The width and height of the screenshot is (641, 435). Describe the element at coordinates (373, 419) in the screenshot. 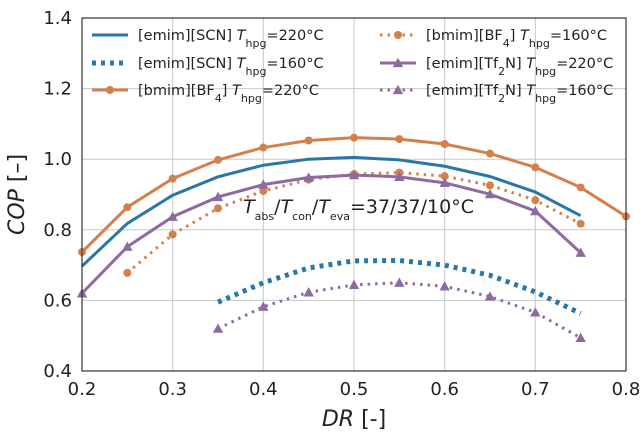

I see `x-axis-unit: [-]` at that location.